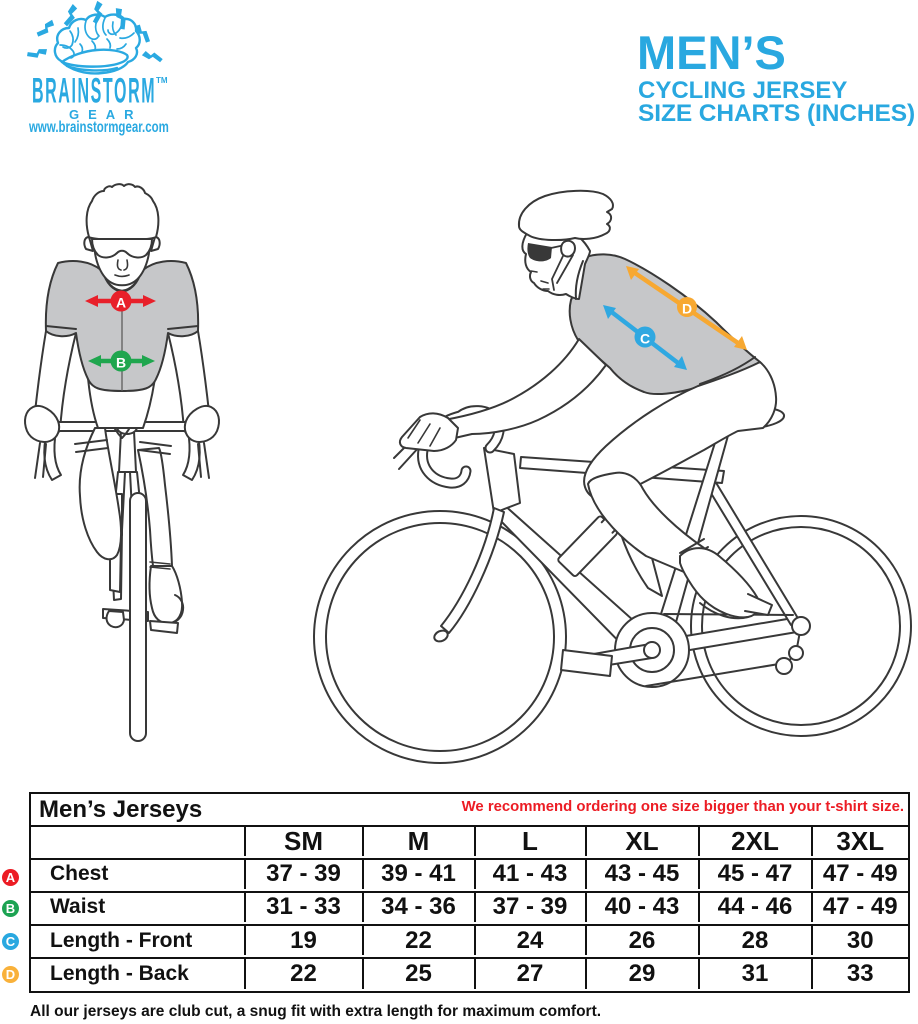 This screenshot has height=1024, width=918. Describe the element at coordinates (645, 339) in the screenshot. I see `svg-text: C` at that location.